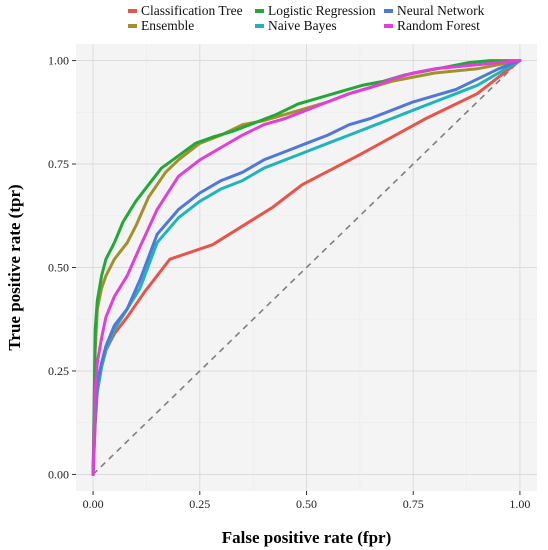 This screenshot has width=548, height=550. What do you see at coordinates (58, 164) in the screenshot?
I see `y-tick-label: 0.75` at bounding box center [58, 164].